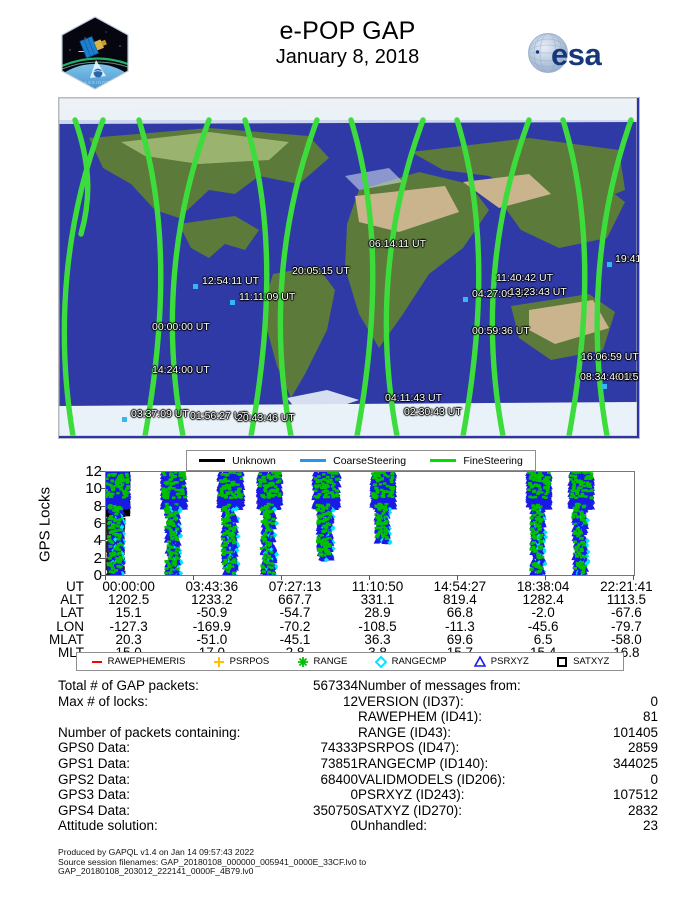 Image resolution: width=695 pixels, height=899 pixels. What do you see at coordinates (82, 523) in the screenshot?
I see `y-axis-ticks: 12 10 8 6 4 2 0` at bounding box center [82, 523].